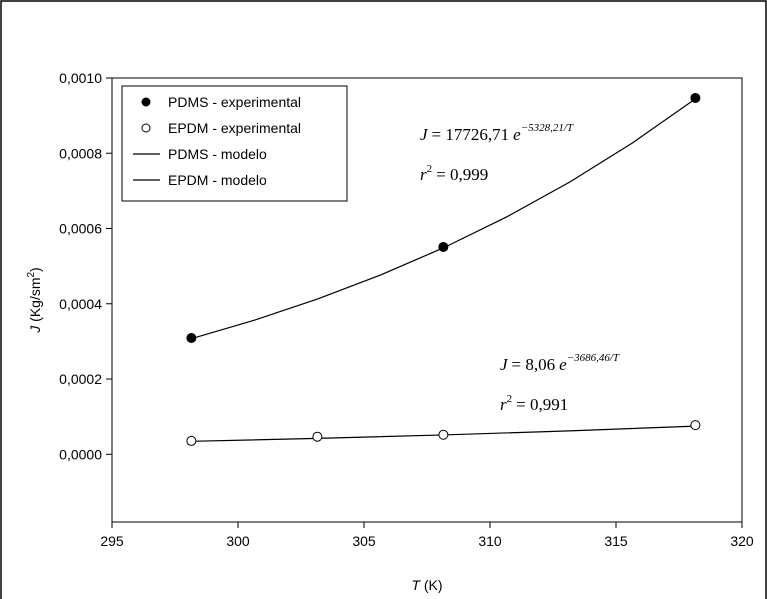 This screenshot has width=767, height=599. I want to click on y-label-sup: 2, so click(31, 275).